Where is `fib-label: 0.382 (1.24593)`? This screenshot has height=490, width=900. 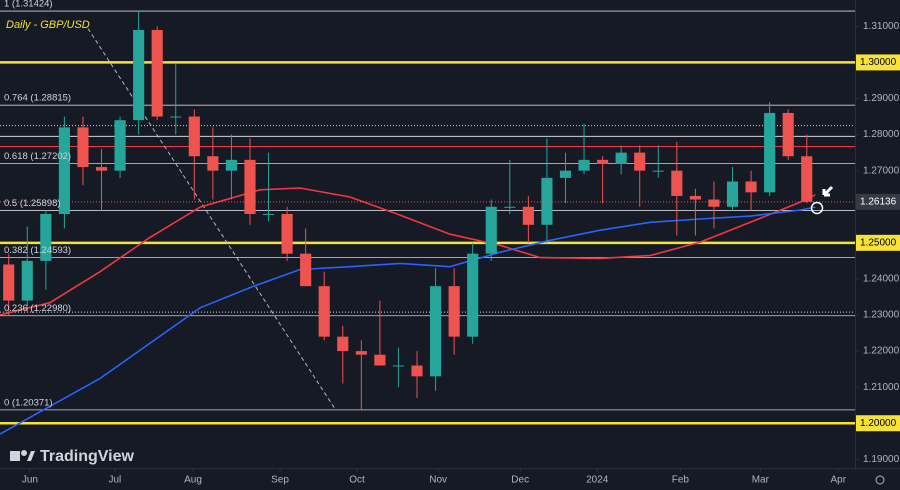
fib-label: 0.382 (1.24593) is located at coordinates (37, 250).